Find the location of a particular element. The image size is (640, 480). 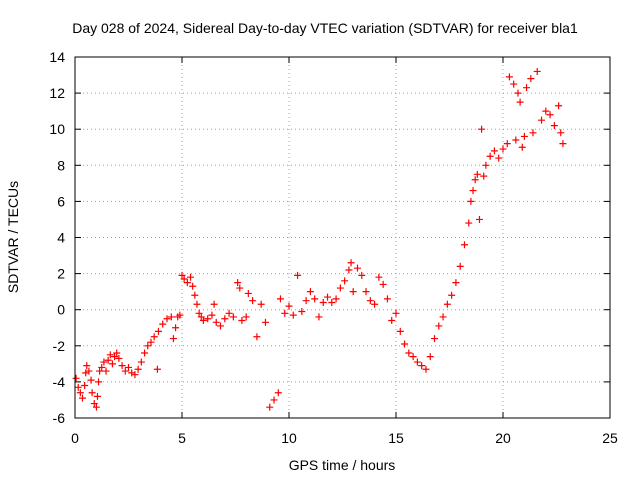

y-axis-label: SDTVAR / TECUs is located at coordinates (13, 237).